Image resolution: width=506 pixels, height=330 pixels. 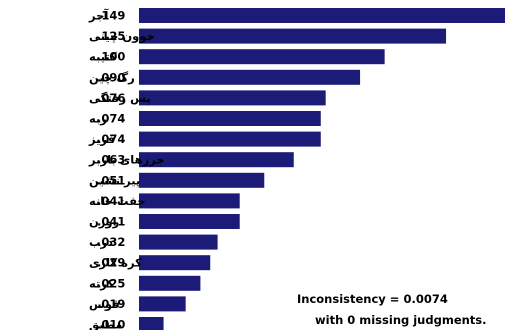 What do you see at coordinates (101, 242) in the screenshot?
I see `category-label: درب` at bounding box center [101, 242].